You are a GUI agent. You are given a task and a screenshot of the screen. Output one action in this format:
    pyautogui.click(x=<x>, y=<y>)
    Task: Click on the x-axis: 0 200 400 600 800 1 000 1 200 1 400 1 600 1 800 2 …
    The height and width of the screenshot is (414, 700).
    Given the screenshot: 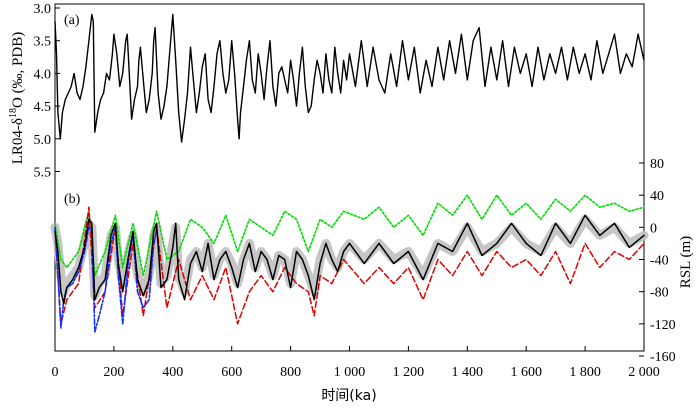 What is the action you would take?
    pyautogui.click(x=356, y=363)
    